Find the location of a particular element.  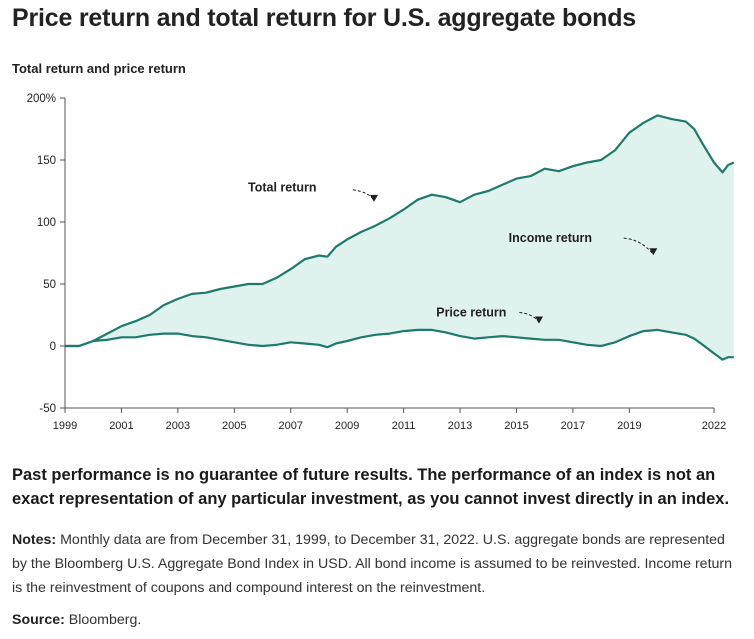

x-tick-label: 2013 is located at coordinates (460, 426).